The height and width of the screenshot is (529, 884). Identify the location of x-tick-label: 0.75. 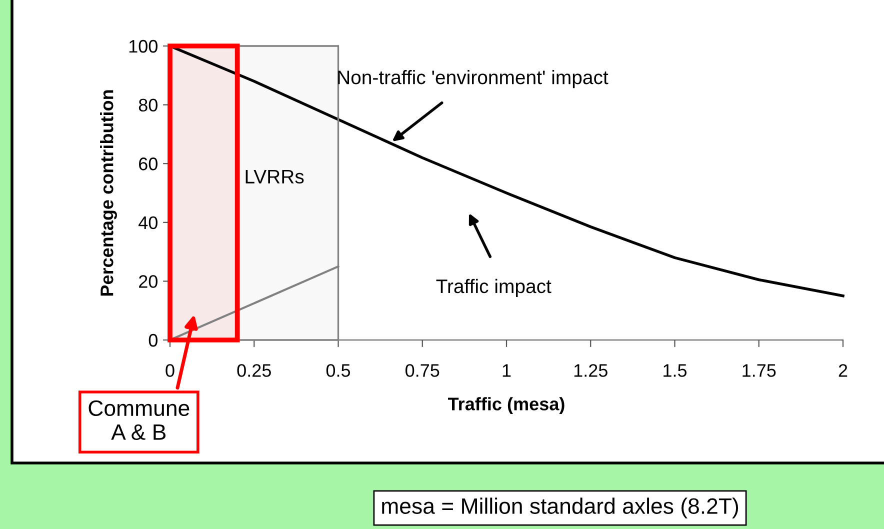
(423, 370).